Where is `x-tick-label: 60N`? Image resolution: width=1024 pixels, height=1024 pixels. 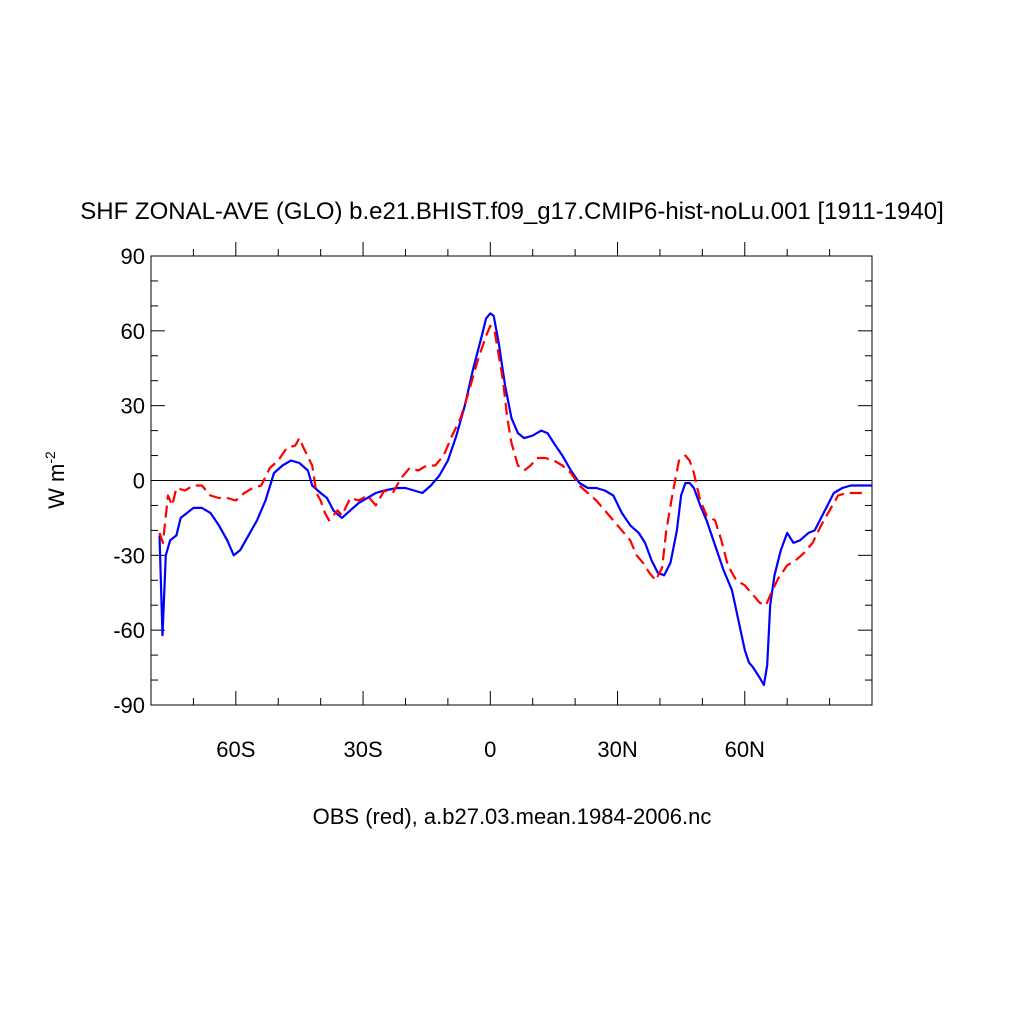
x-tick-label: 60N is located at coordinates (745, 749).